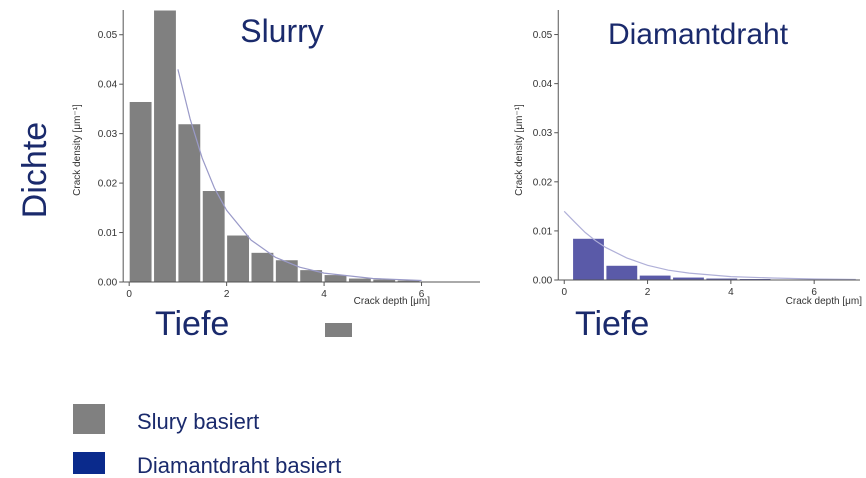 Image resolution: width=866 pixels, height=478 pixels. I want to click on diamantdraht-chart-title: Diamantdraht, so click(698, 34).